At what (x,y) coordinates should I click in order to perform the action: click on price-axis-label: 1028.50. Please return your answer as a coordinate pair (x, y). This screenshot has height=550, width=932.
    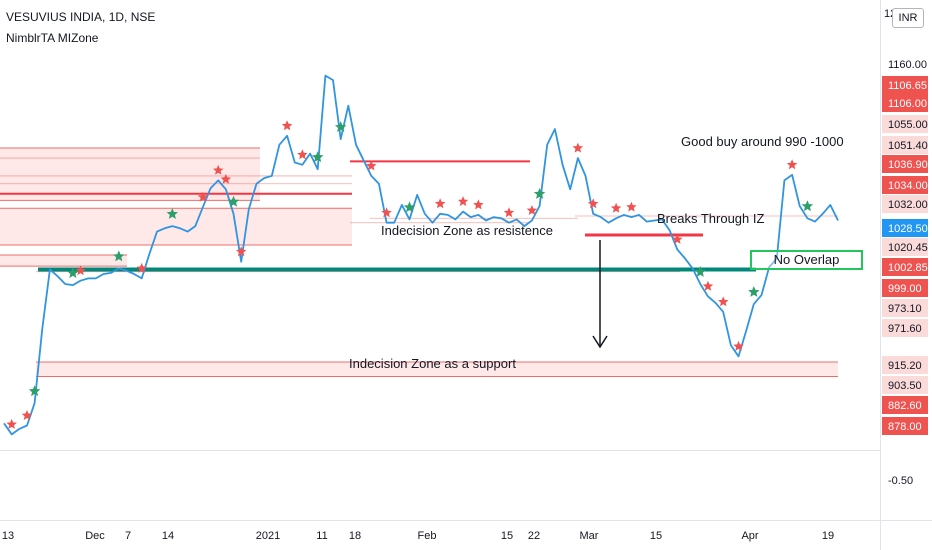
    Looking at the image, I should click on (905, 228).